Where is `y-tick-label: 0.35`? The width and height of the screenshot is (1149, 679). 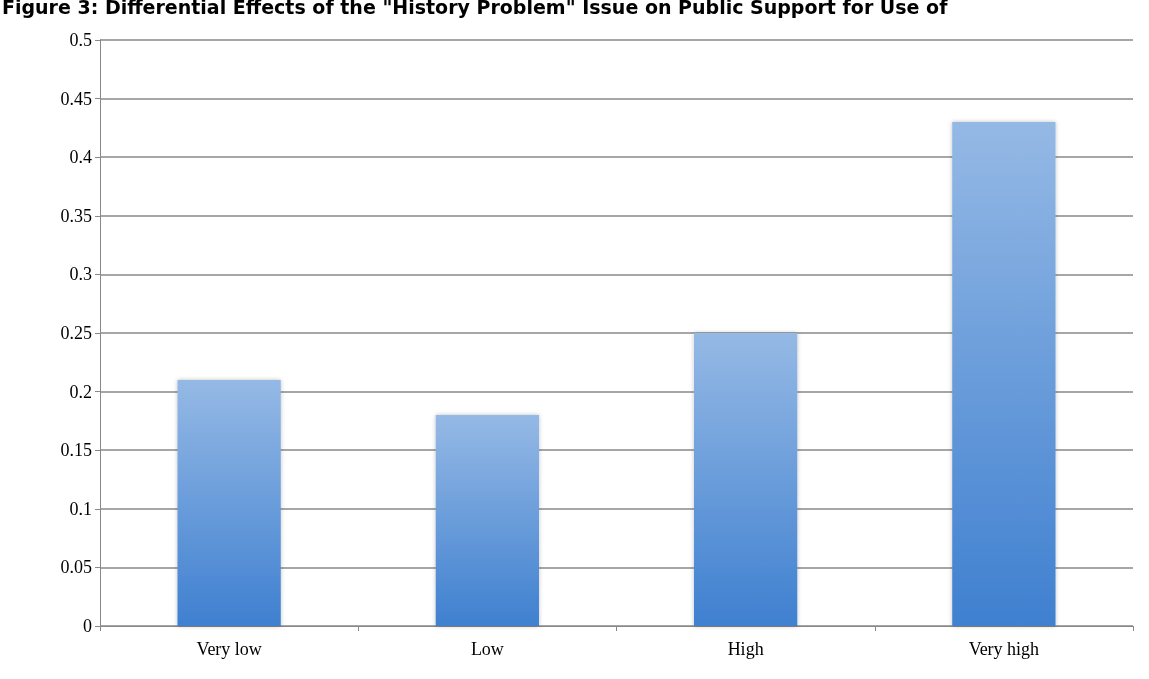 y-tick-label: 0.35 is located at coordinates (76, 215).